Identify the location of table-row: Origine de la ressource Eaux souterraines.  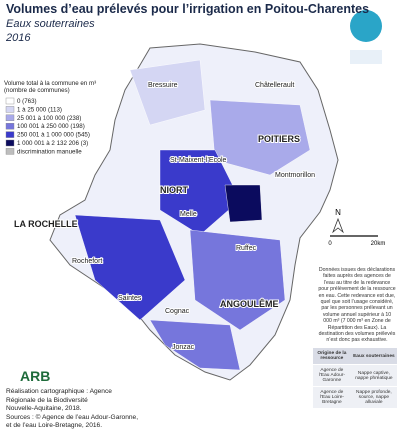
(355, 356).